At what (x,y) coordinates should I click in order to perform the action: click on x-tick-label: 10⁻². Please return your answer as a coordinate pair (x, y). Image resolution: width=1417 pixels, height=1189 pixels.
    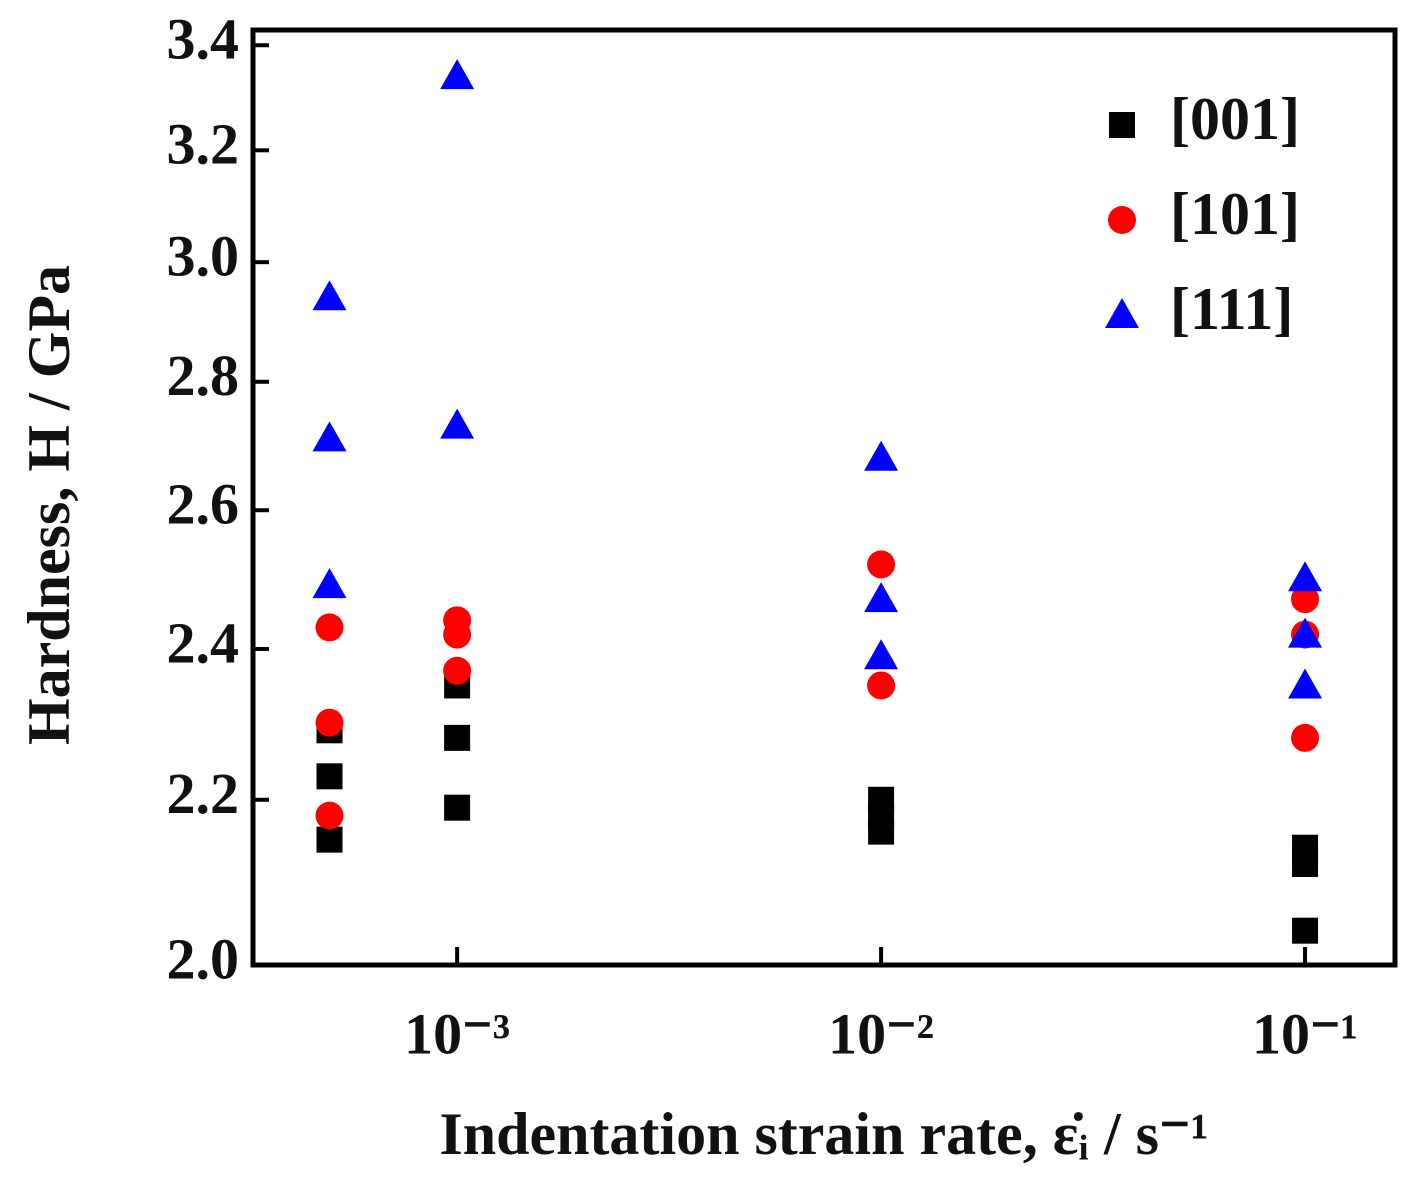
    Looking at the image, I should click on (881, 1033).